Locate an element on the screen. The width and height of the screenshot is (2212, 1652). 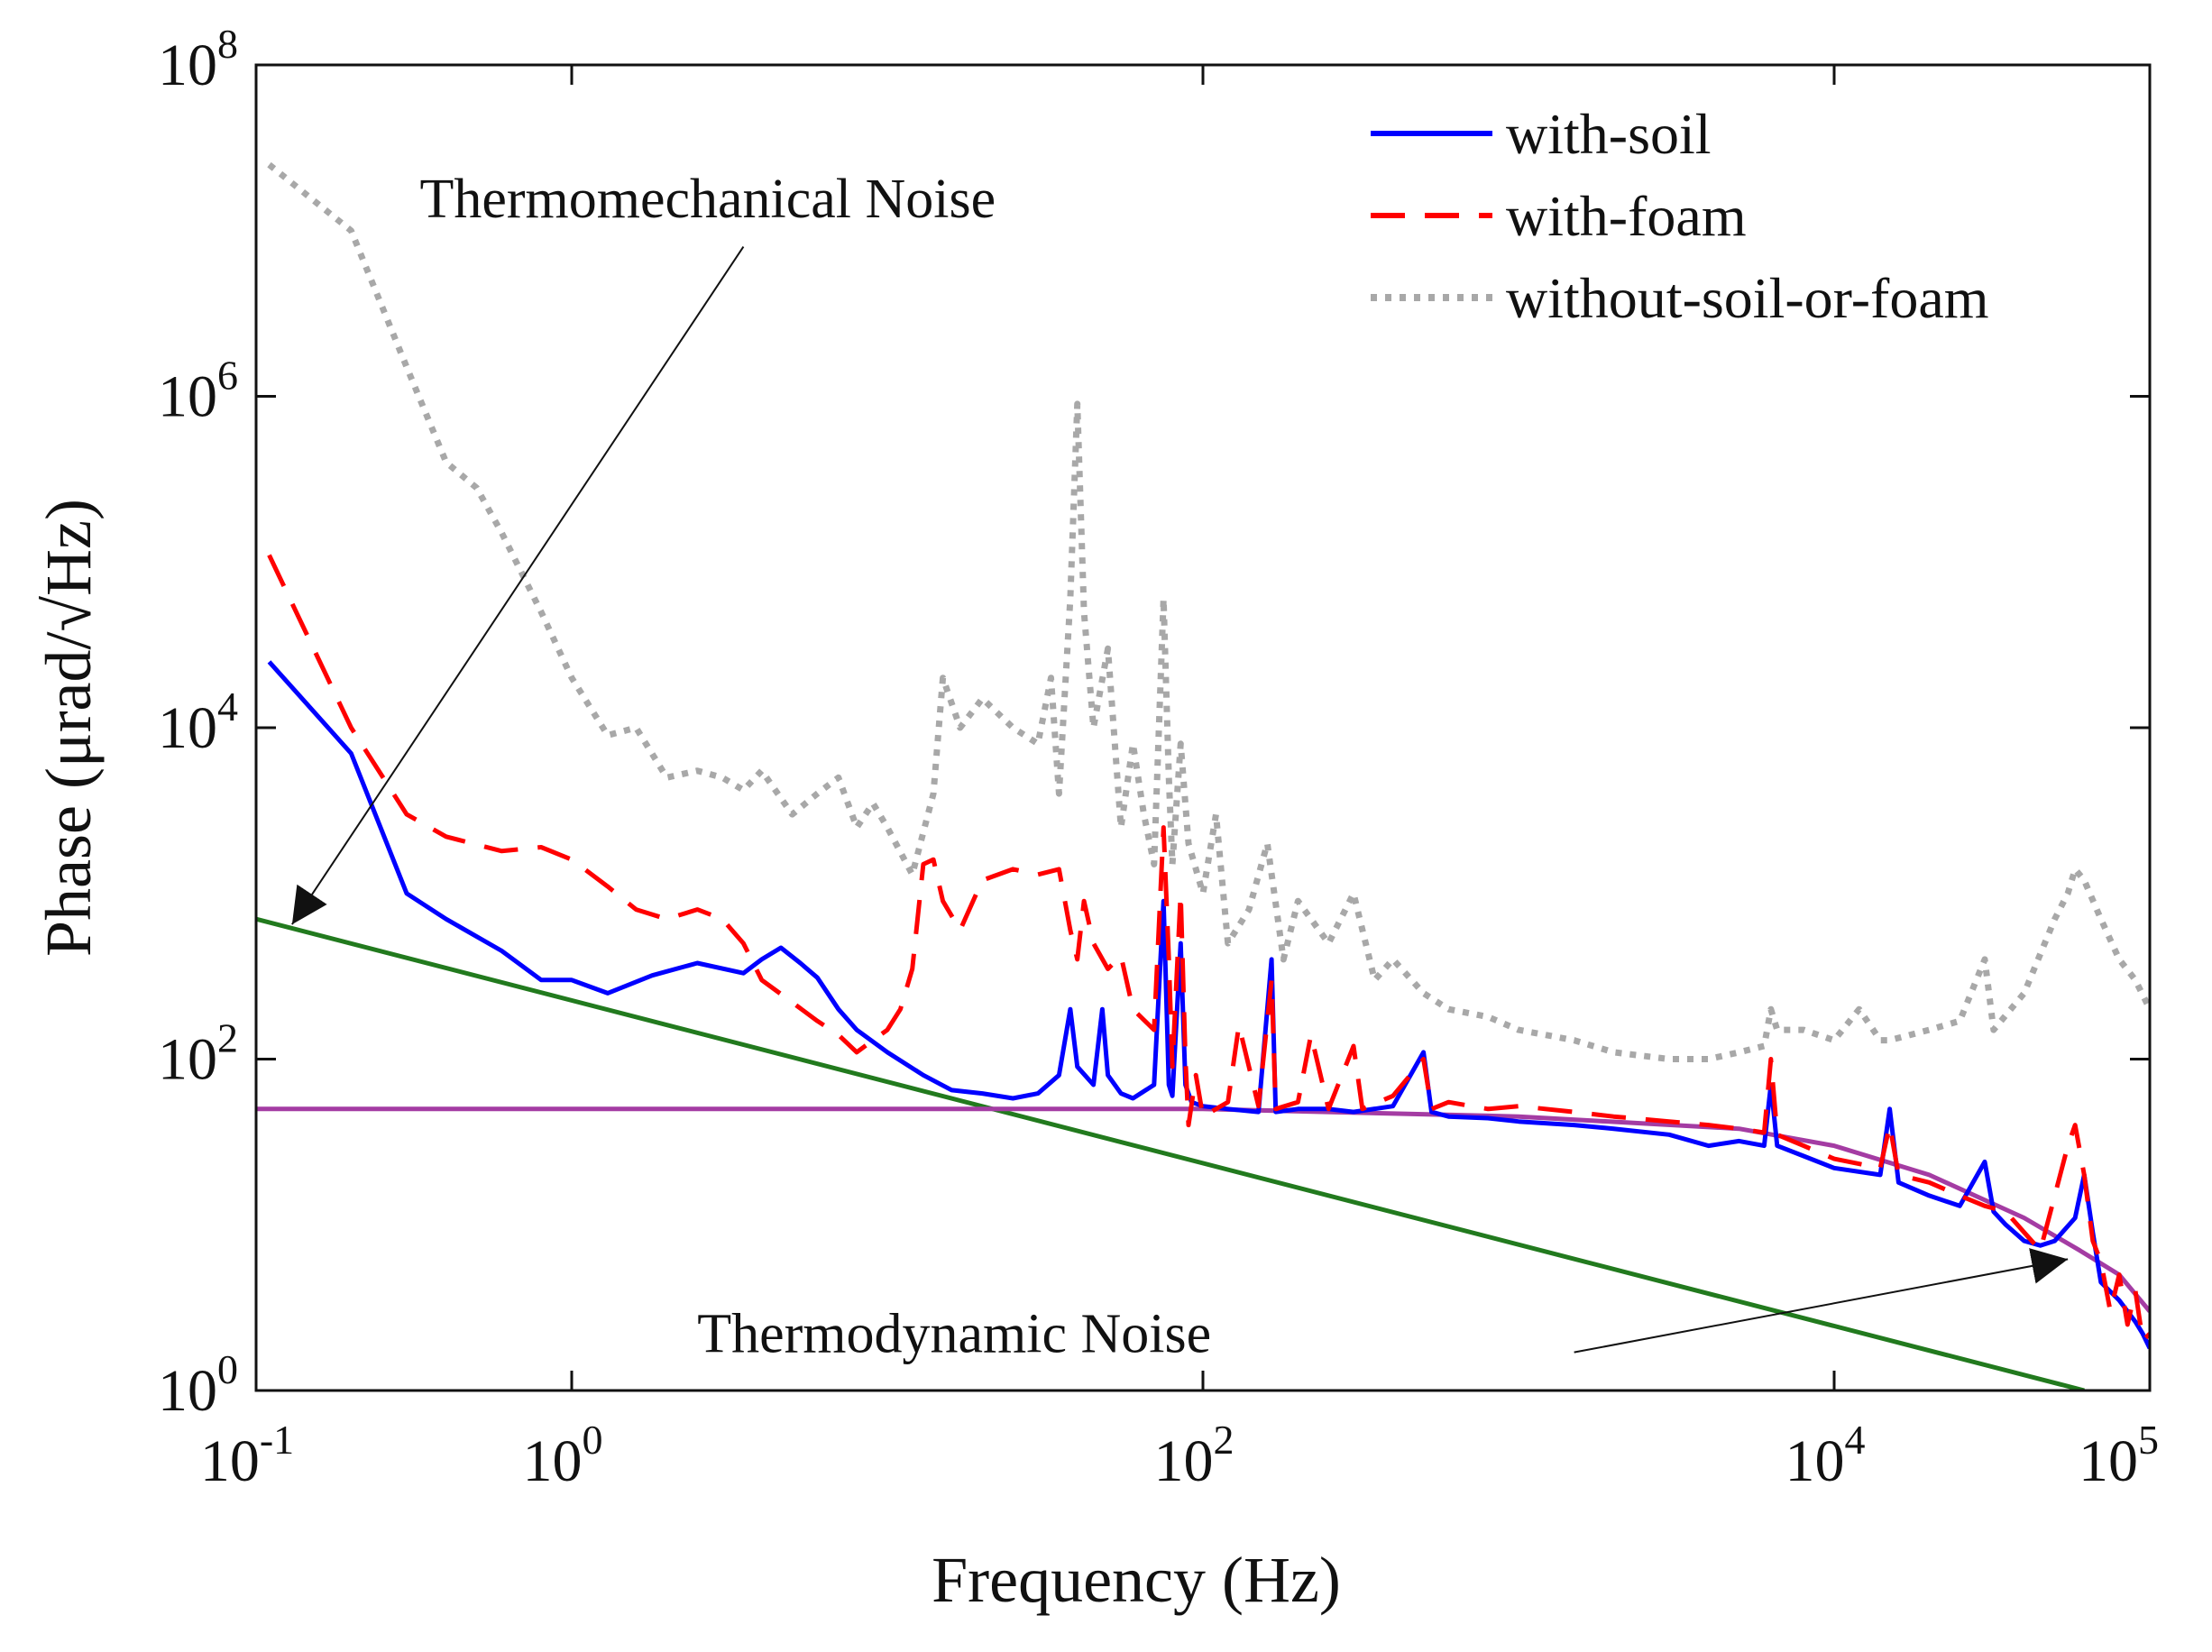
y-tick-exponent: 4 is located at coordinates (228, 707).